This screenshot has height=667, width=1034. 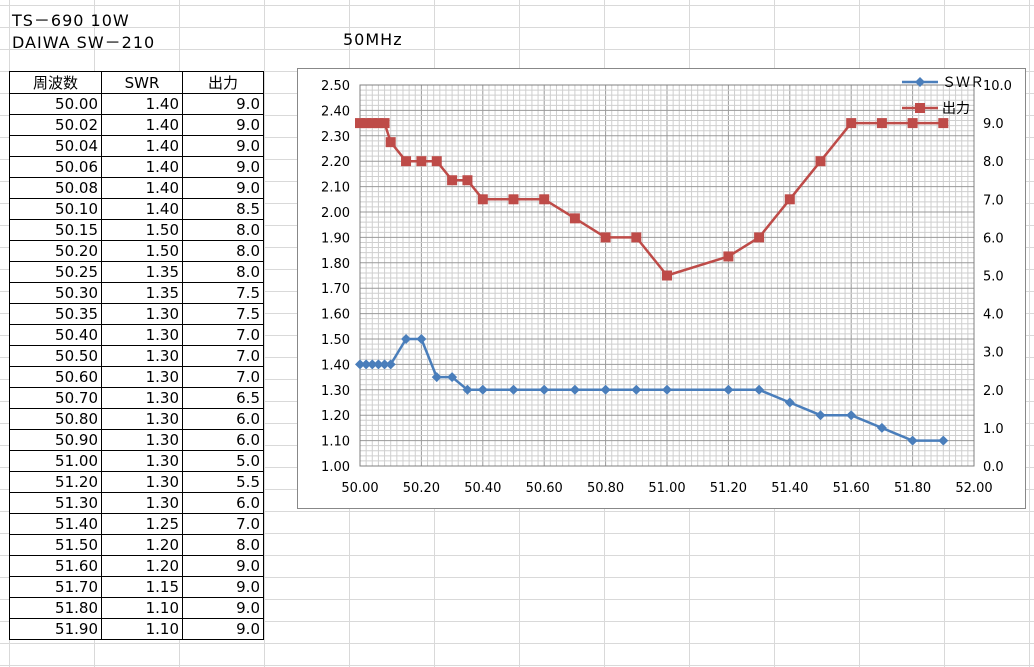 I want to click on cell-frequency: 51.90, so click(x=55, y=629).